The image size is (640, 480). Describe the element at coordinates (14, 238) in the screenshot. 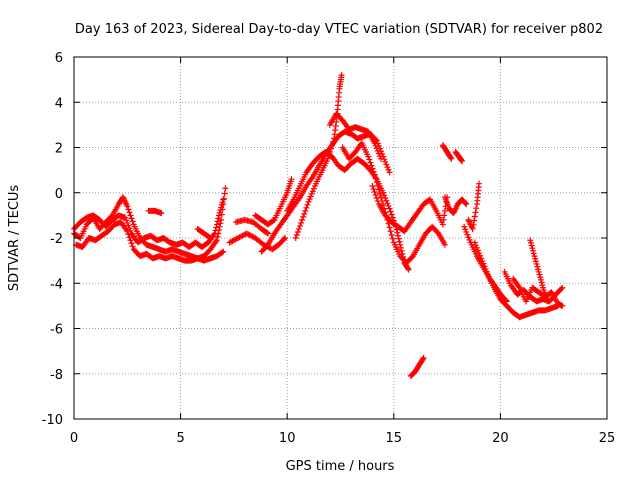

I see `y-axis-label: SDTVAR / TECUs` at that location.